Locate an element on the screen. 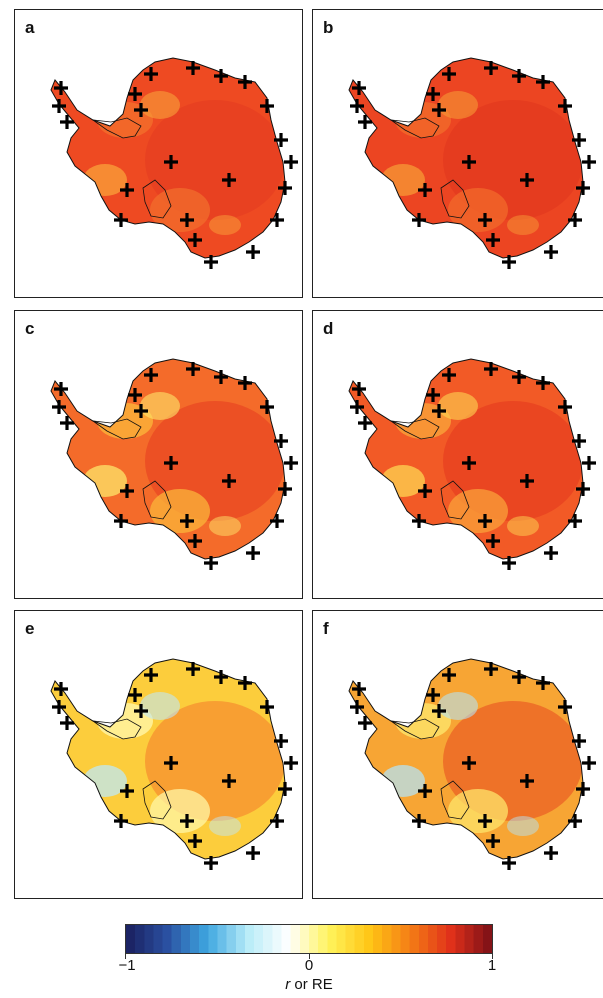  panel-a: a is located at coordinates (158, 153).